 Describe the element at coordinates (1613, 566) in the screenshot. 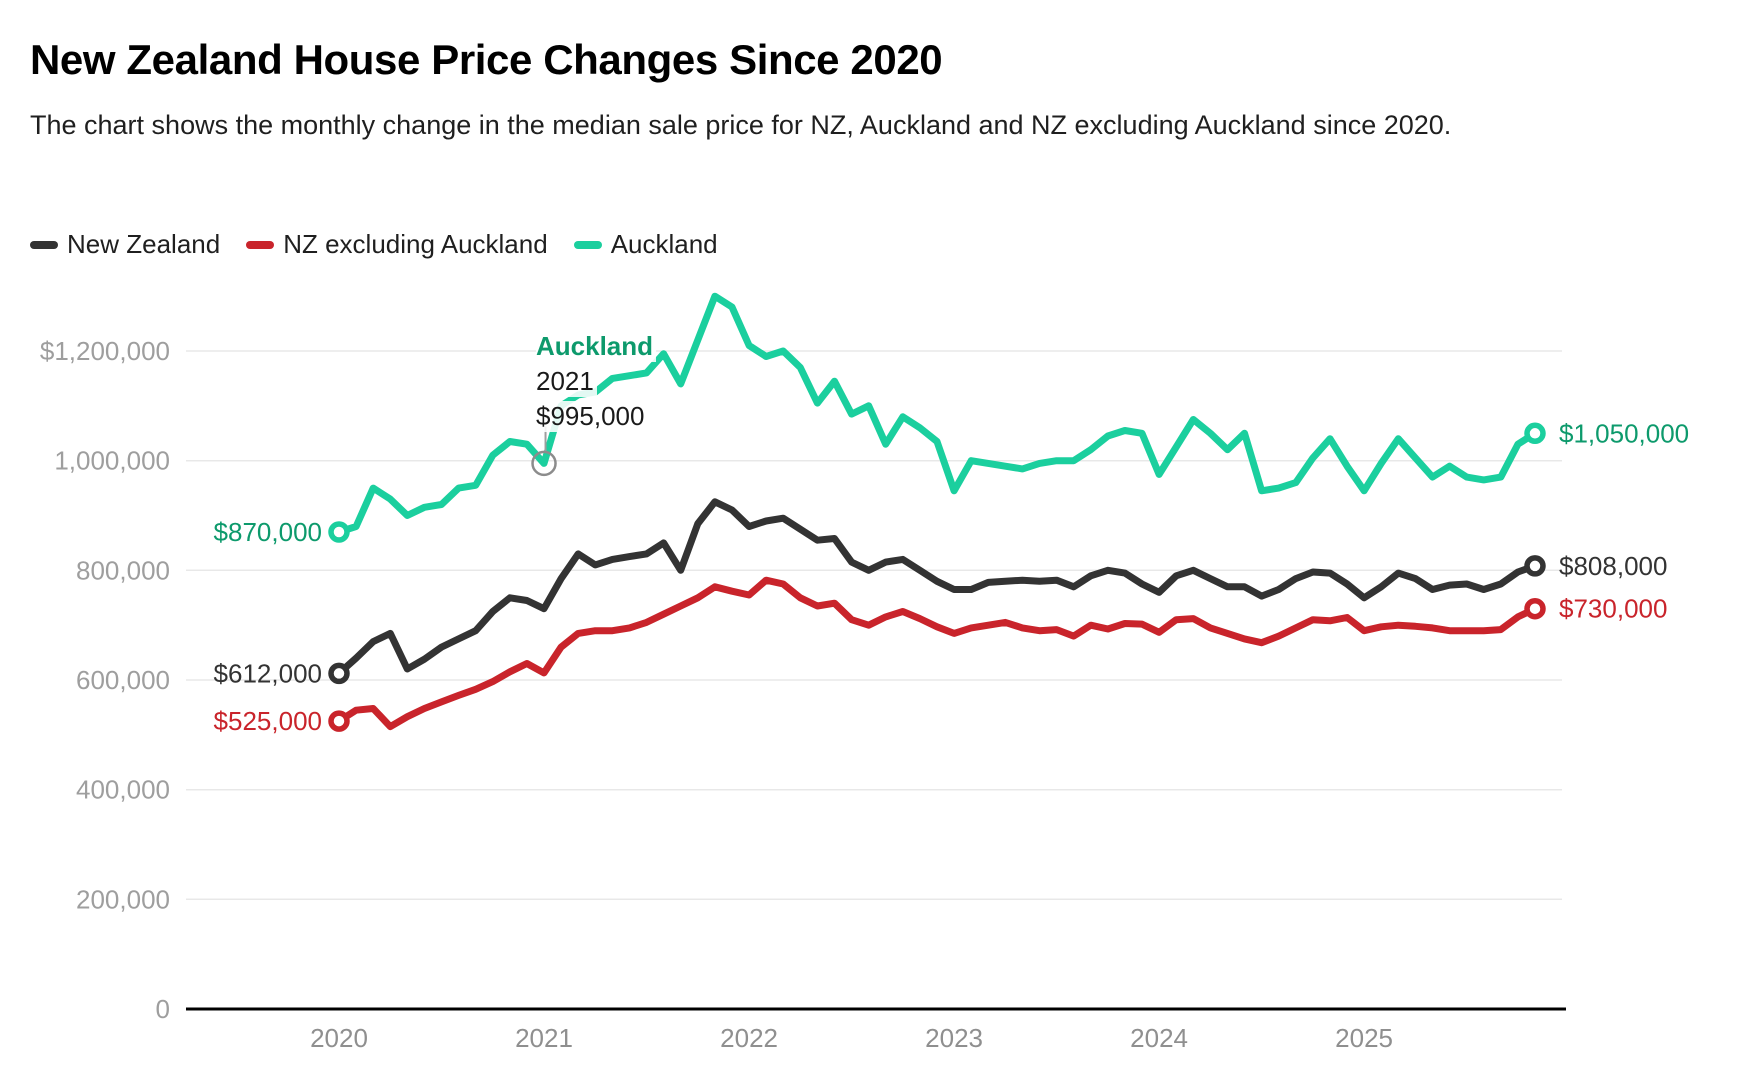

I see `series-end-label-new-zealand: $808,000` at that location.